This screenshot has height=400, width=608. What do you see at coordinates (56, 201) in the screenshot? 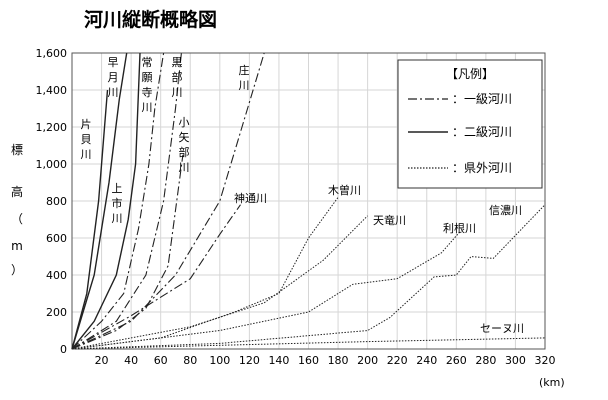
I see `y-tick-label: 800` at bounding box center [56, 201].